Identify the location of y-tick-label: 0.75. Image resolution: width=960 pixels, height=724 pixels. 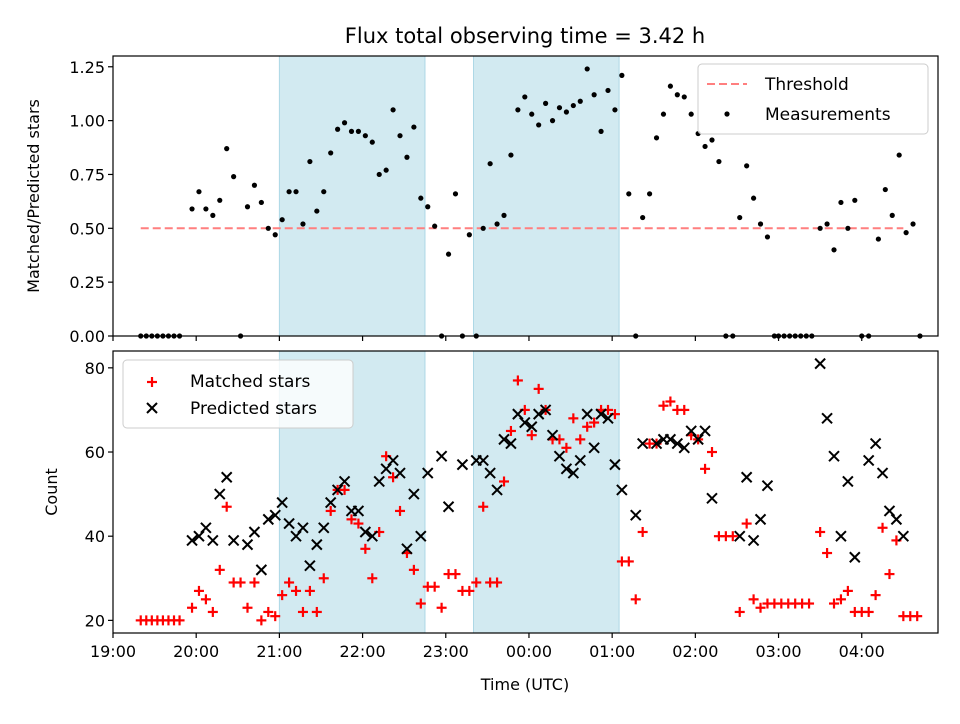
(87, 174).